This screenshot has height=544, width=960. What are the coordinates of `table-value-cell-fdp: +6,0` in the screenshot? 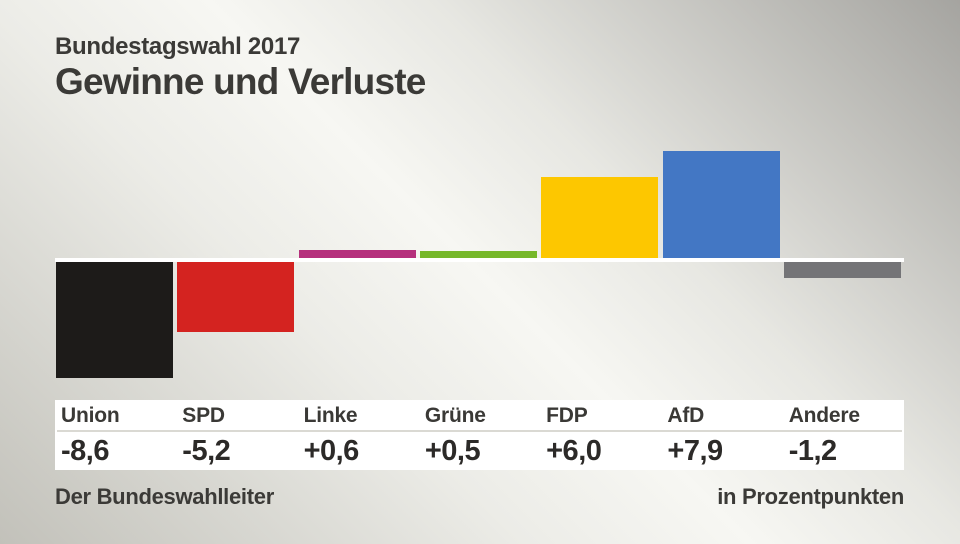 It's located at (574, 451).